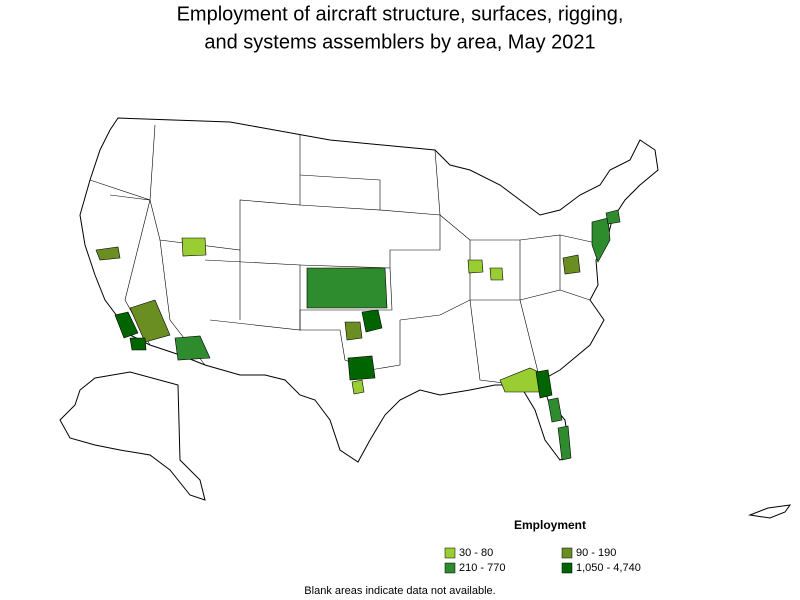 This screenshot has height=600, width=800. What do you see at coordinates (476, 553) in the screenshot?
I see `legend-label: 30 - 80` at bounding box center [476, 553].